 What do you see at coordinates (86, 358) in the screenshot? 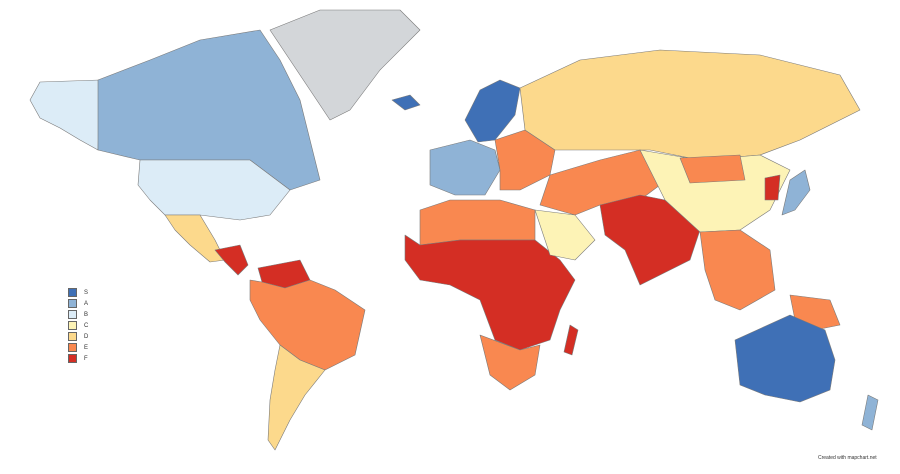
I see `legend-label: F` at bounding box center [86, 358].